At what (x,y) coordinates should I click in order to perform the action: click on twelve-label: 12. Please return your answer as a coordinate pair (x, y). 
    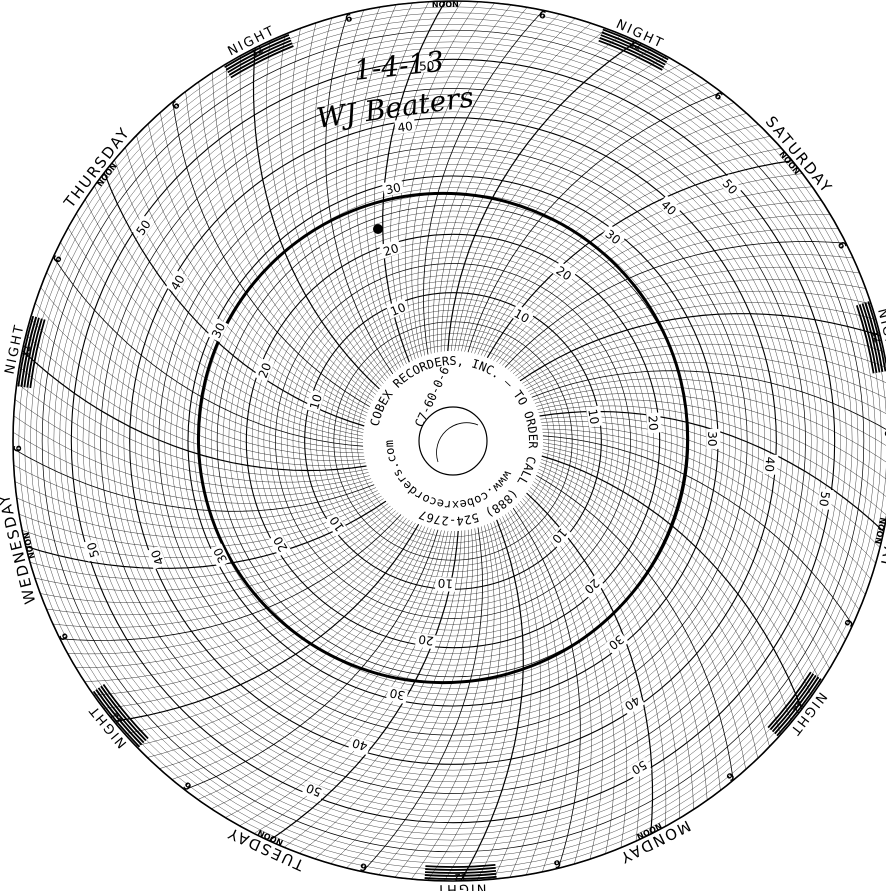
    Looking at the image, I should click on (26, 351).